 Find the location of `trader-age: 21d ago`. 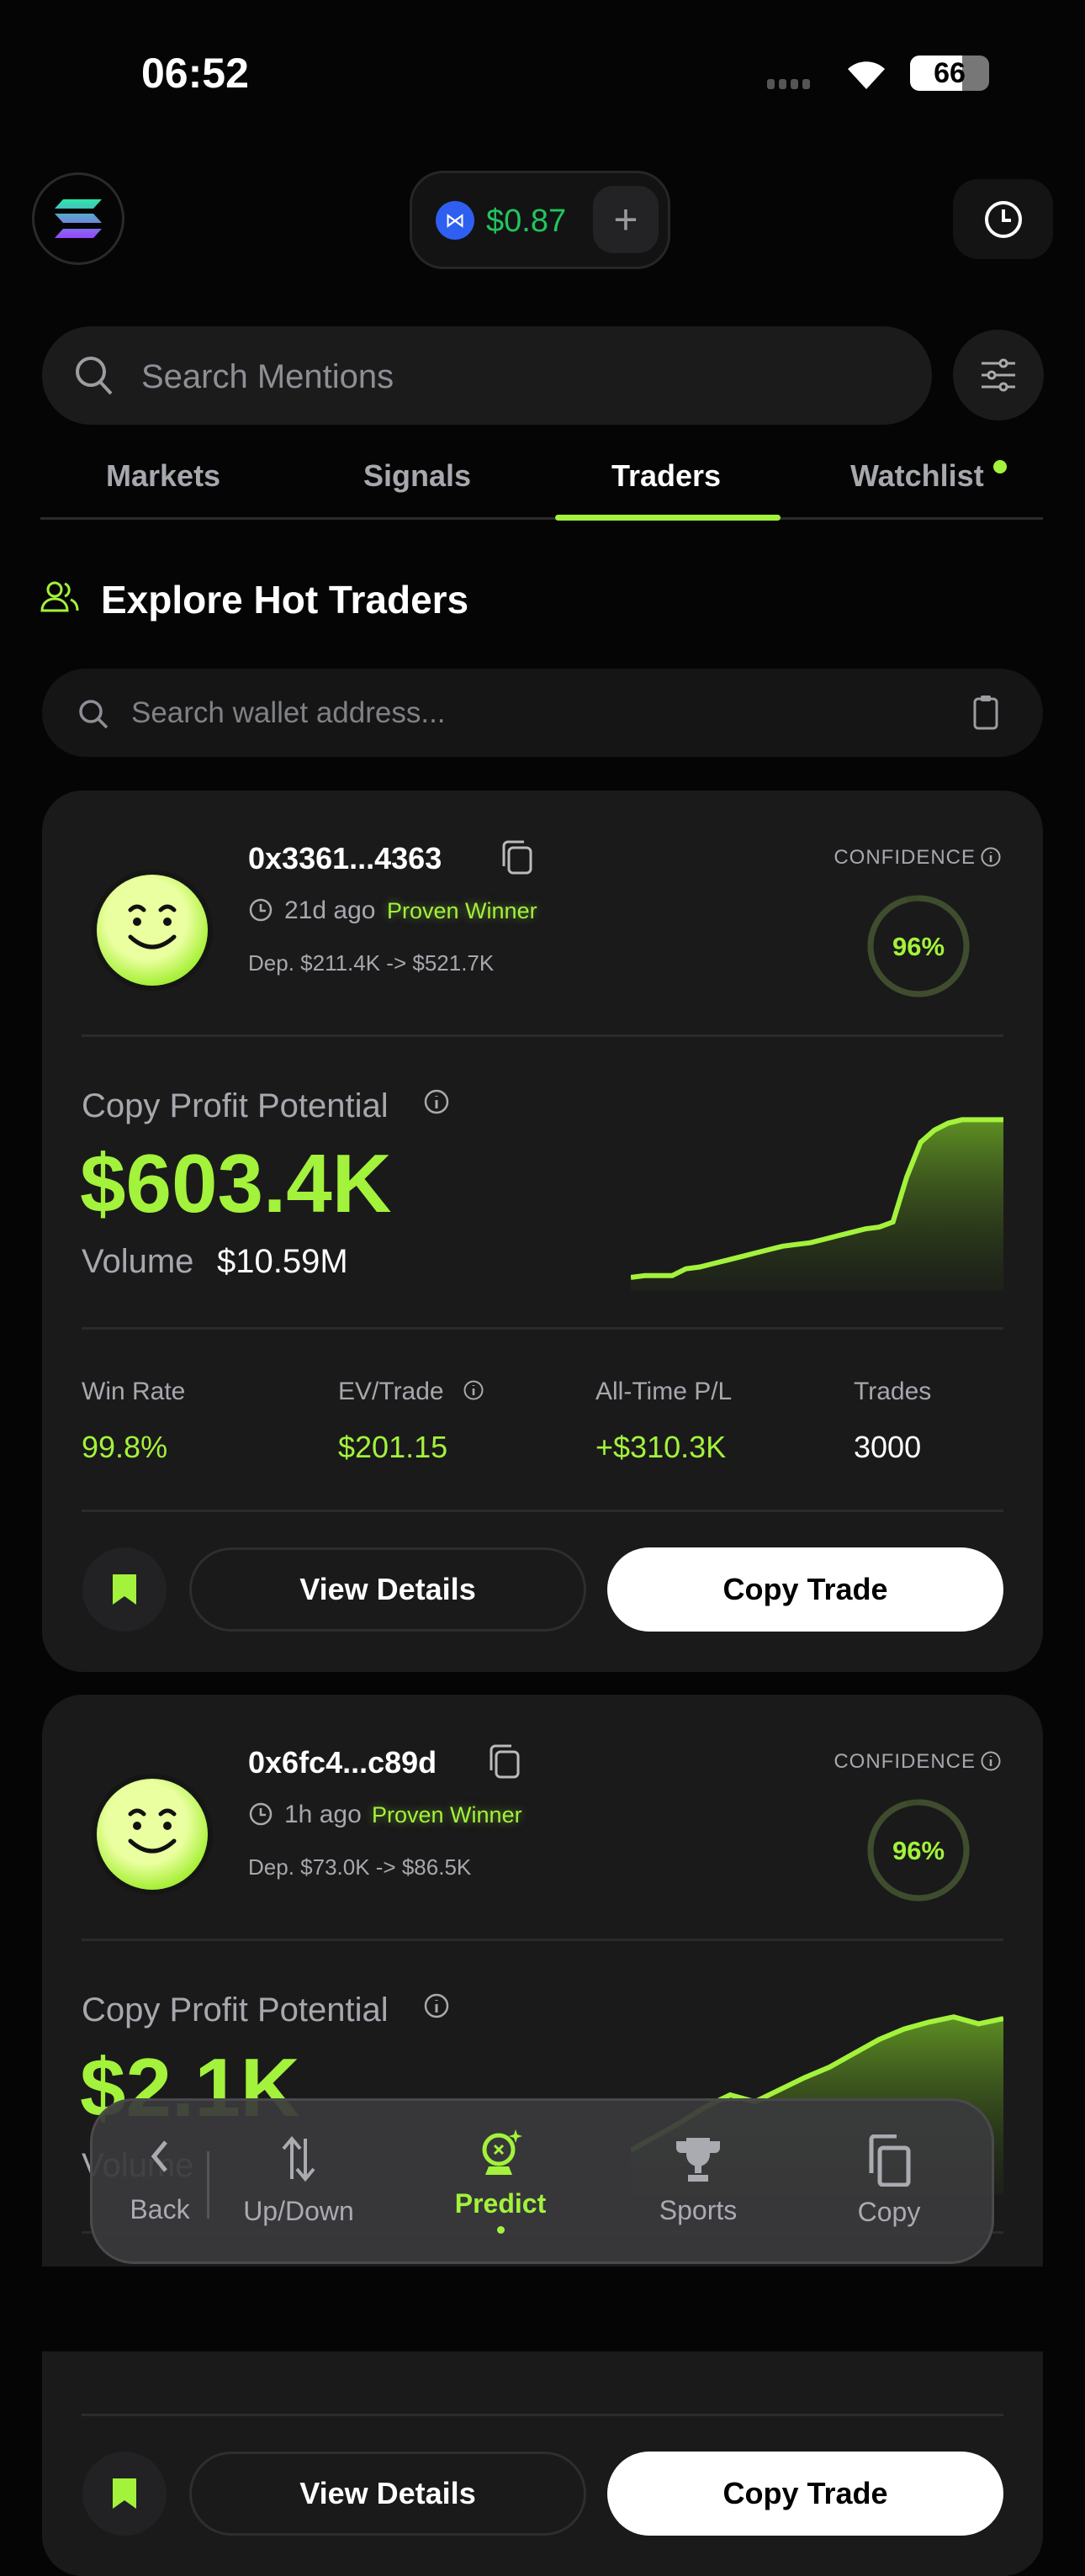

trader-age: 21d ago is located at coordinates (330, 910).